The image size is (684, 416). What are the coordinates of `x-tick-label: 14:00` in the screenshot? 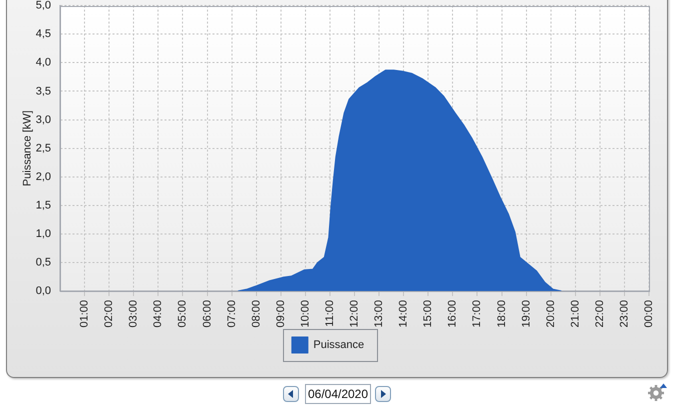 It's located at (404, 314).